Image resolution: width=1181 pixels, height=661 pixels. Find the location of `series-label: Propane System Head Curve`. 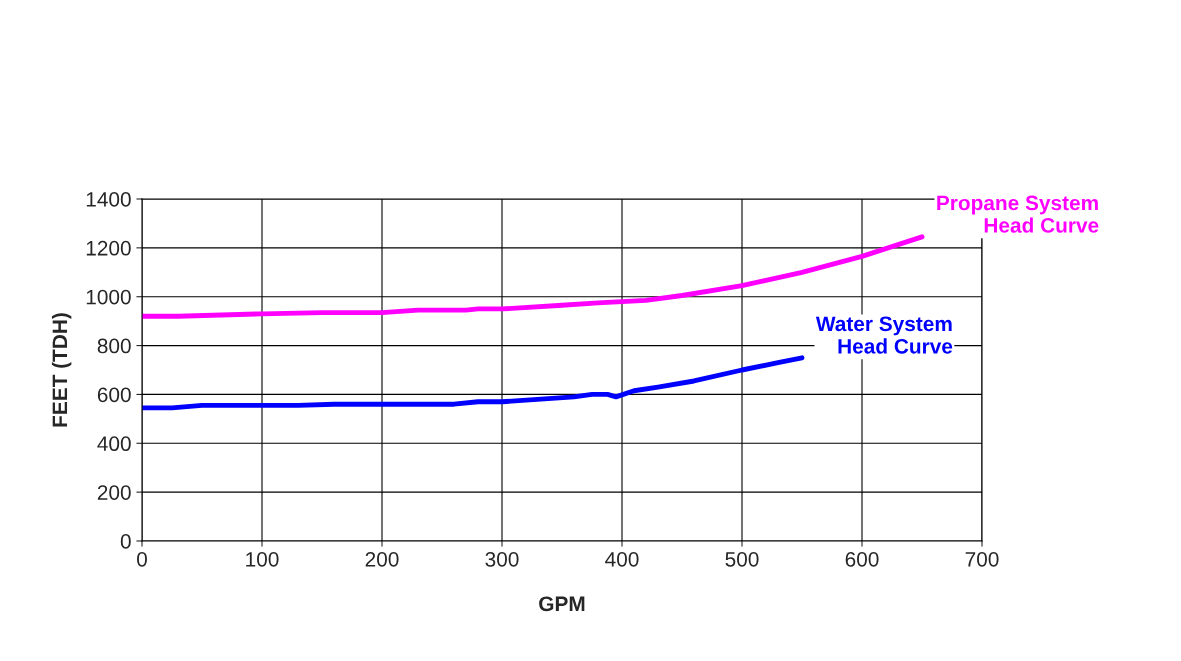

series-label: Propane System Head Curve is located at coordinates (1018, 214).